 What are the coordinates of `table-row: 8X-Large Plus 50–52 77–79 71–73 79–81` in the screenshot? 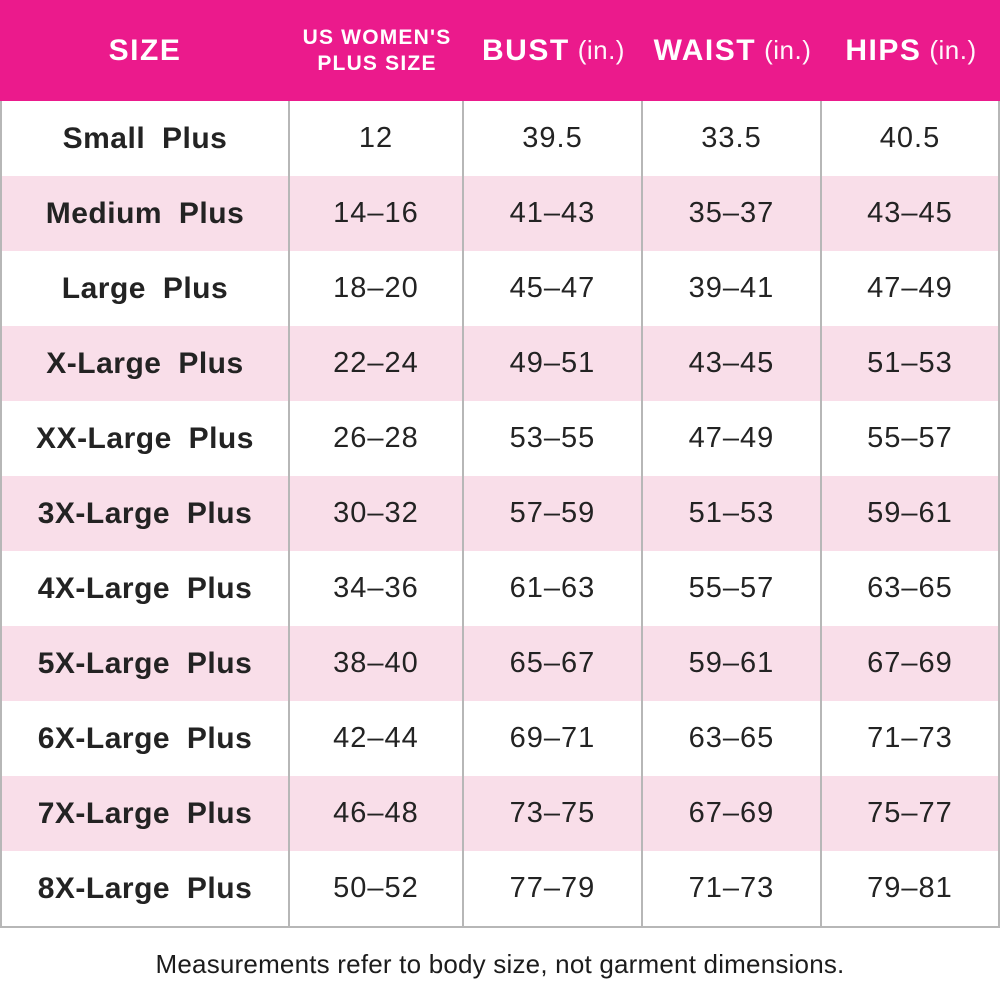 It's located at (500, 888).